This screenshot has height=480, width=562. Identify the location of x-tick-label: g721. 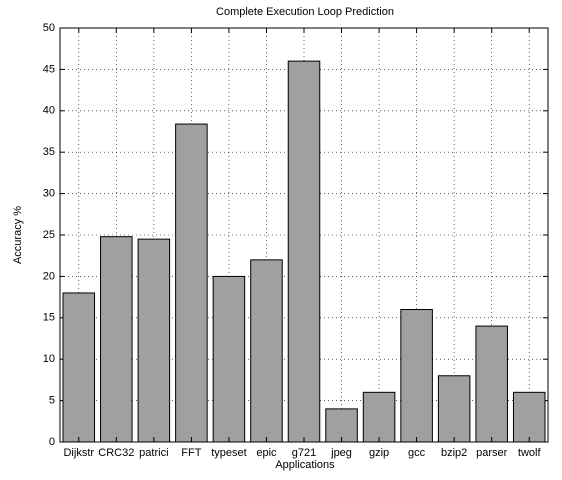
(304, 453).